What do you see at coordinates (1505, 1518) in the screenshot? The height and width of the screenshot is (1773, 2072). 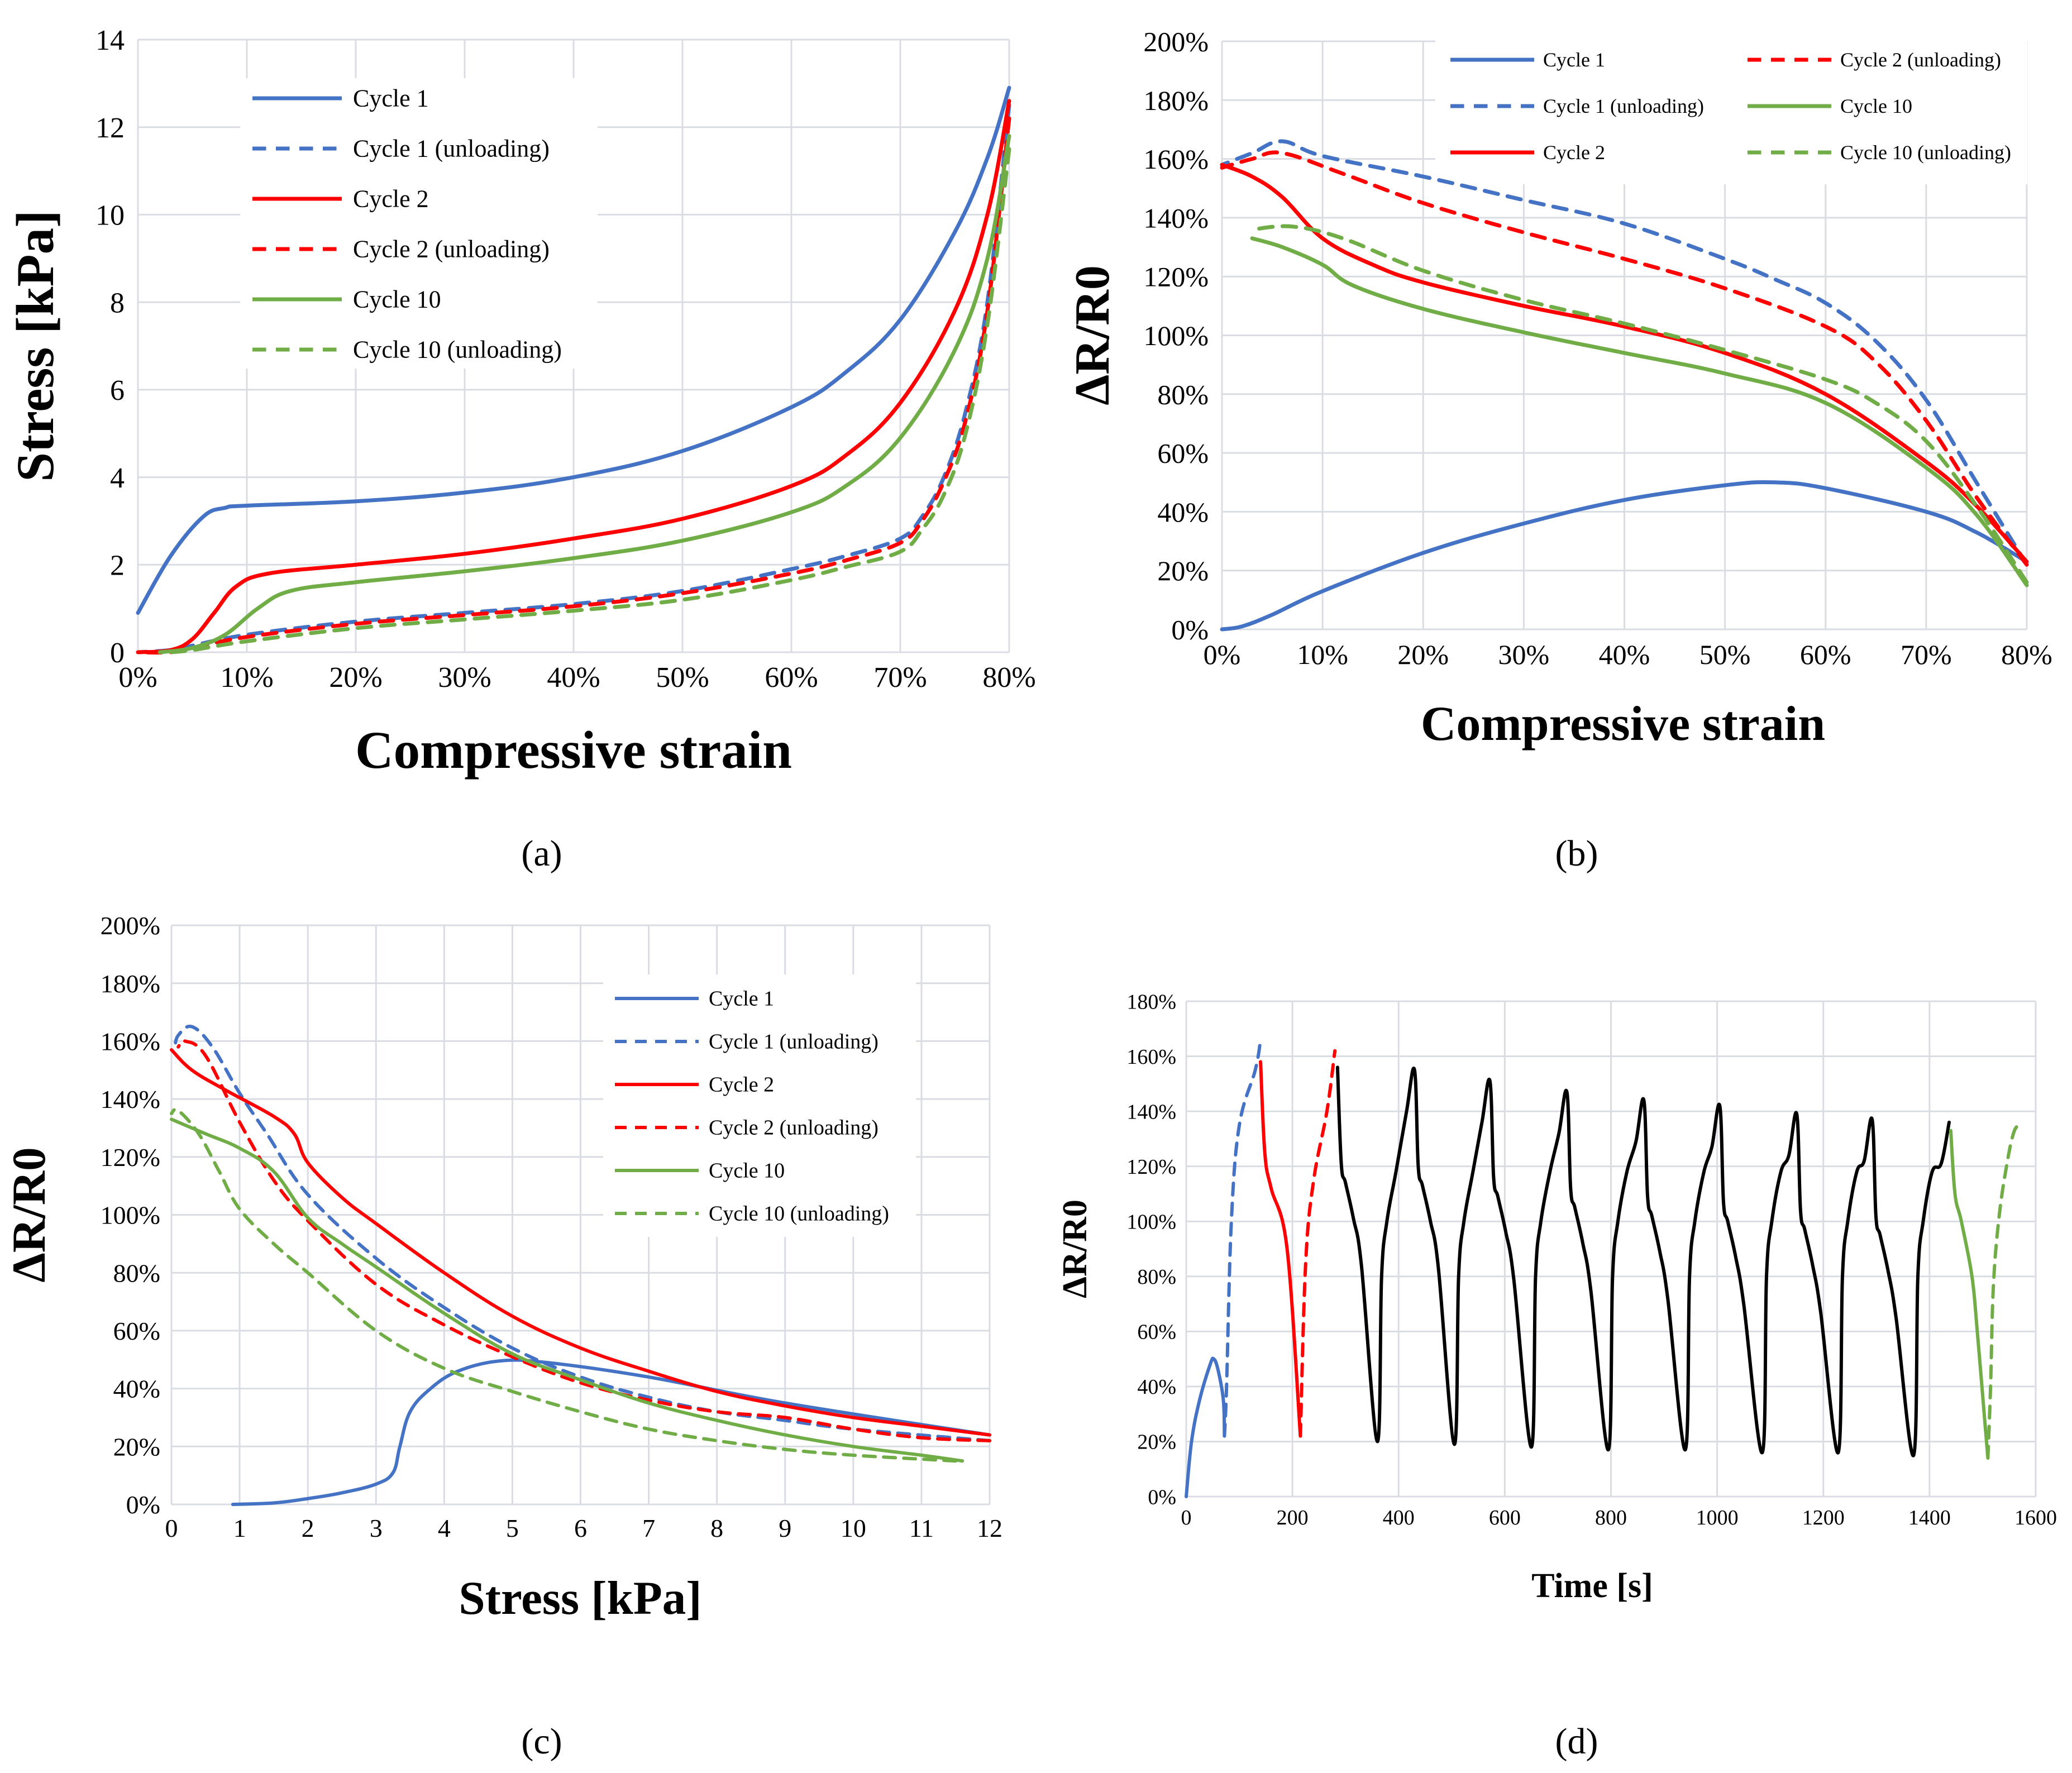 I see `x-tick-label: 600` at bounding box center [1505, 1518].